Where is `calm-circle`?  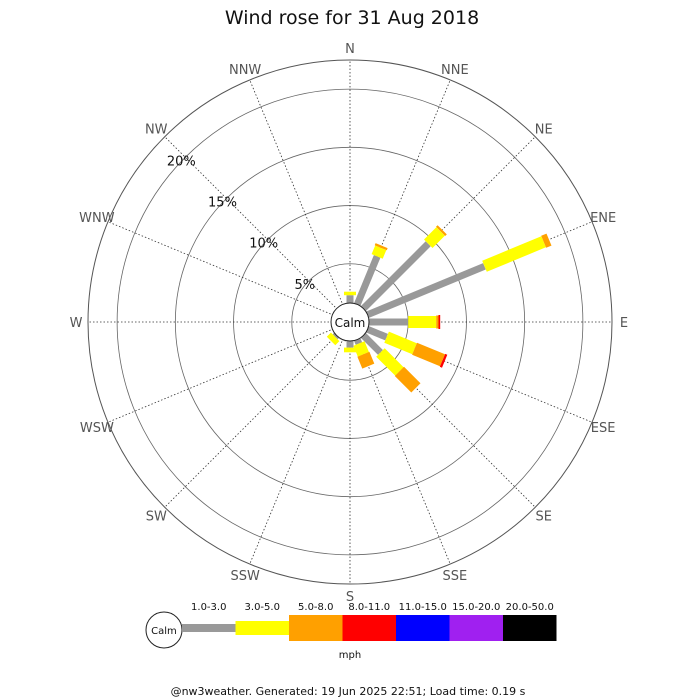
calm-circle is located at coordinates (350, 322).